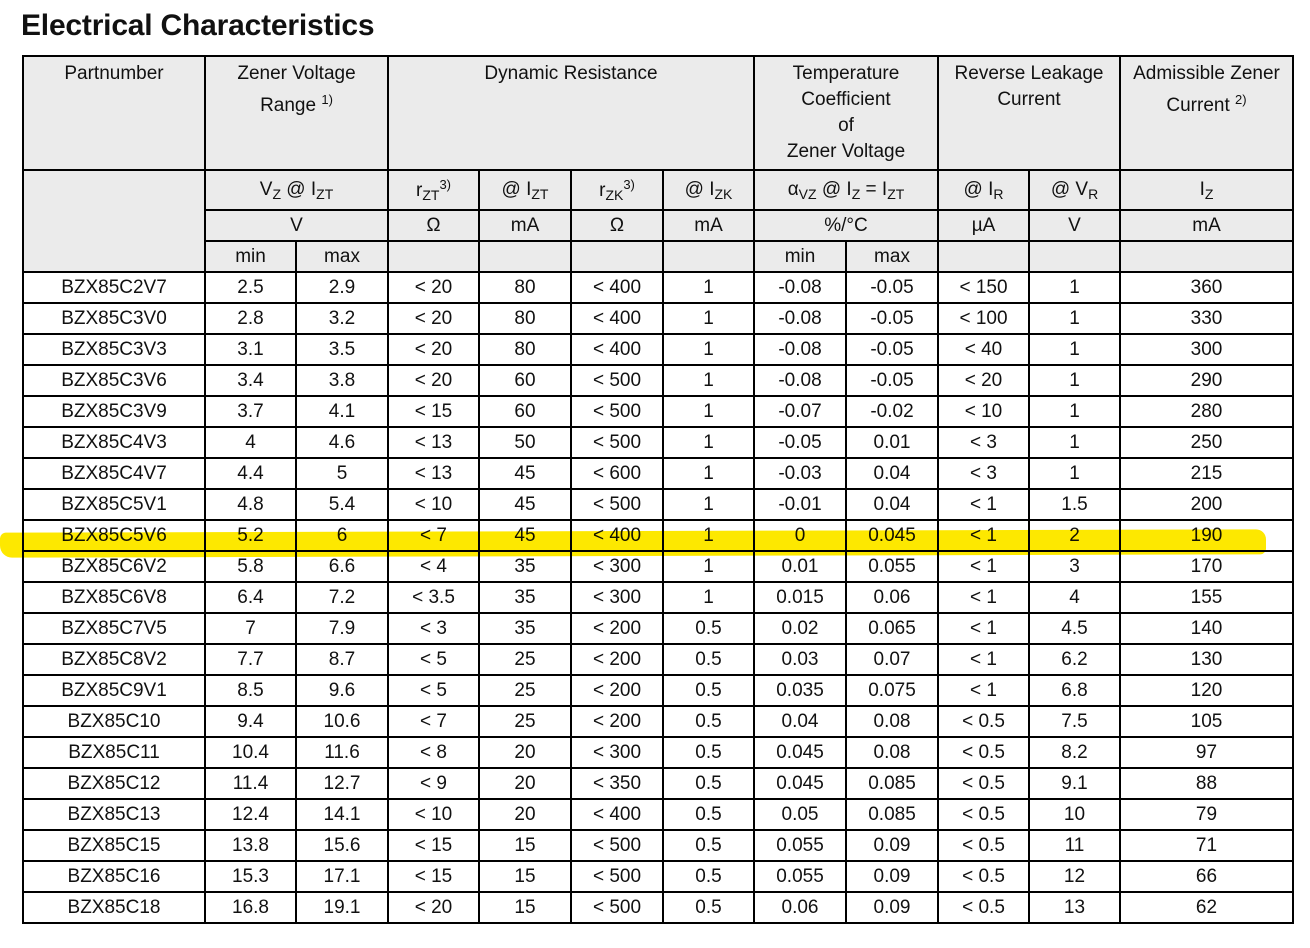  What do you see at coordinates (433, 318) in the screenshot?
I see `cell-rzt: < 20` at bounding box center [433, 318].